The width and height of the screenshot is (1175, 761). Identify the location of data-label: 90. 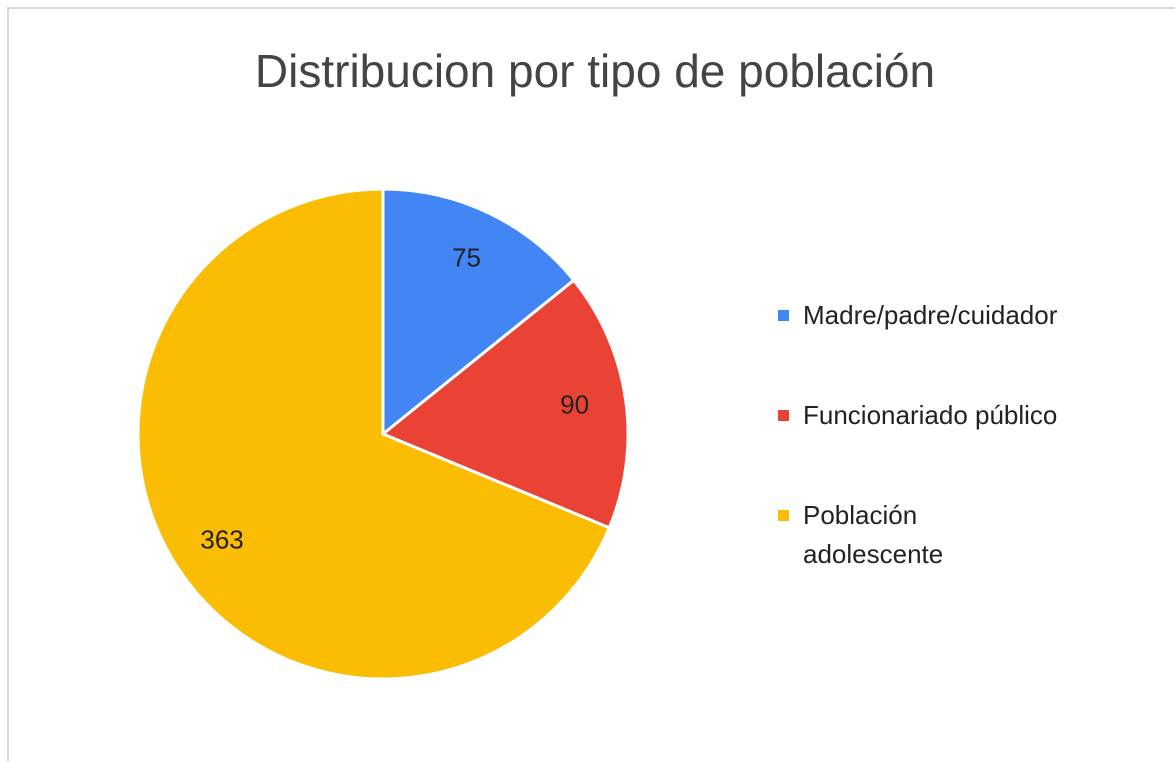
(574, 404).